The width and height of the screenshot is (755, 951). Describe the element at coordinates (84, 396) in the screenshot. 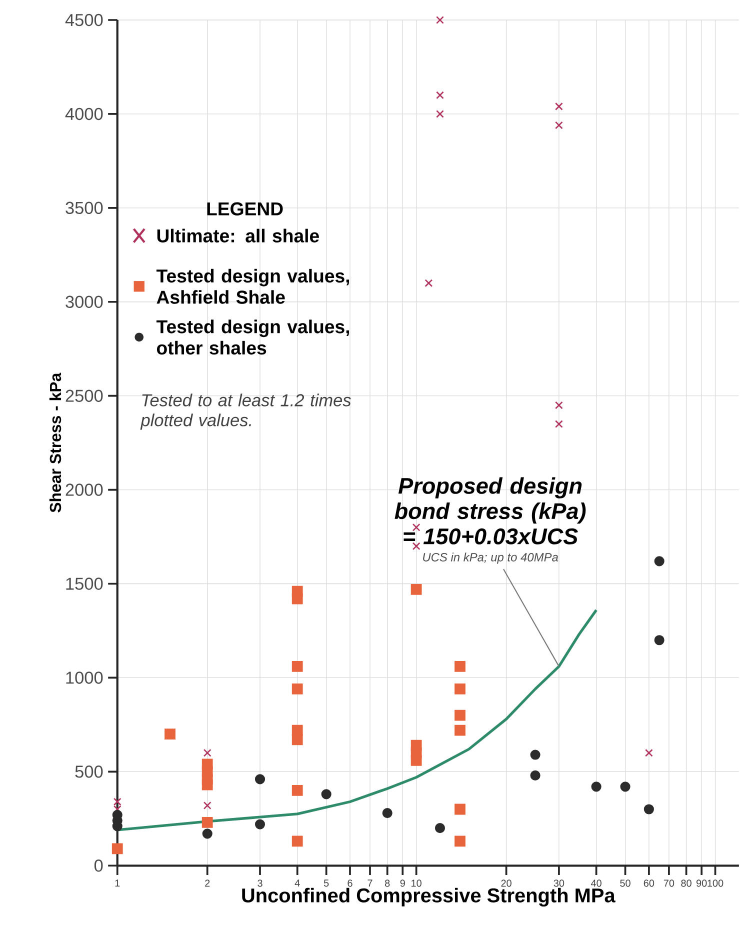

I see `y-tick-label: 2500` at that location.